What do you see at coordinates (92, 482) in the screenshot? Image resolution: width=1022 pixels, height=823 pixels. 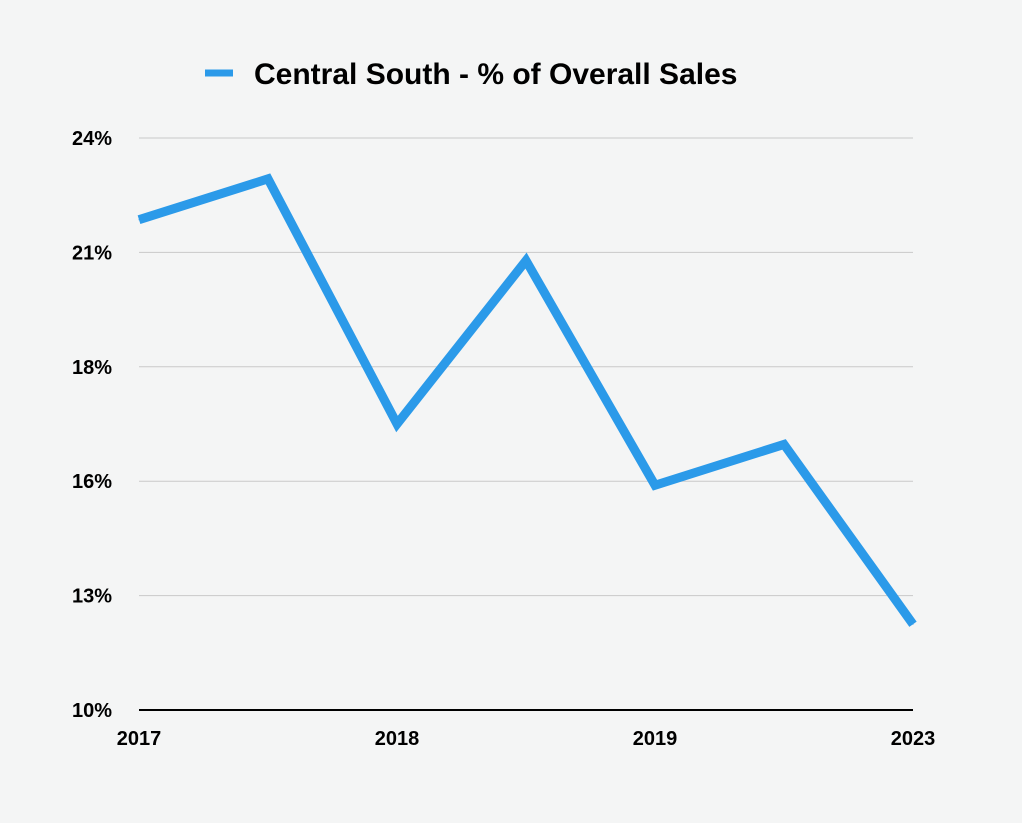 I see `y-tick-label: 16%` at bounding box center [92, 482].